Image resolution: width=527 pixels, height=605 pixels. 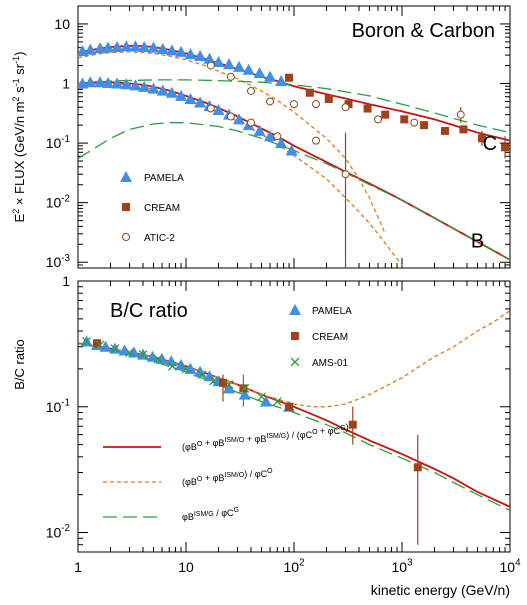 I want to click on panel-title: Boron & Carbon, so click(x=423, y=31).